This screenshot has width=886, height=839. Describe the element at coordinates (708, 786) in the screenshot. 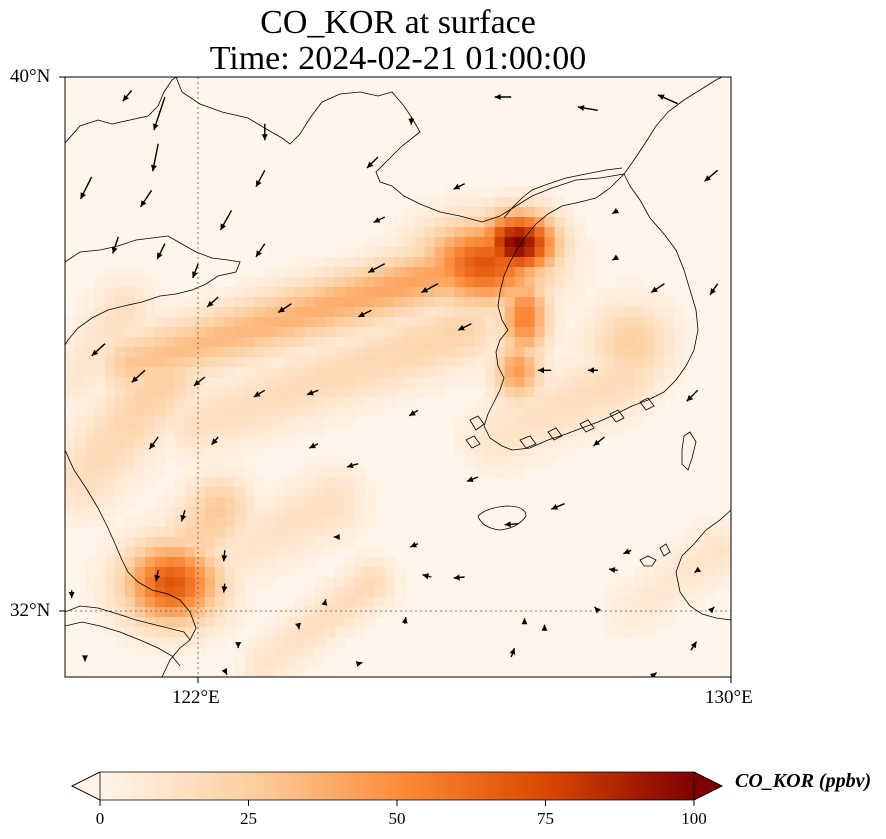

I see `colorbar-extend-max` at that location.